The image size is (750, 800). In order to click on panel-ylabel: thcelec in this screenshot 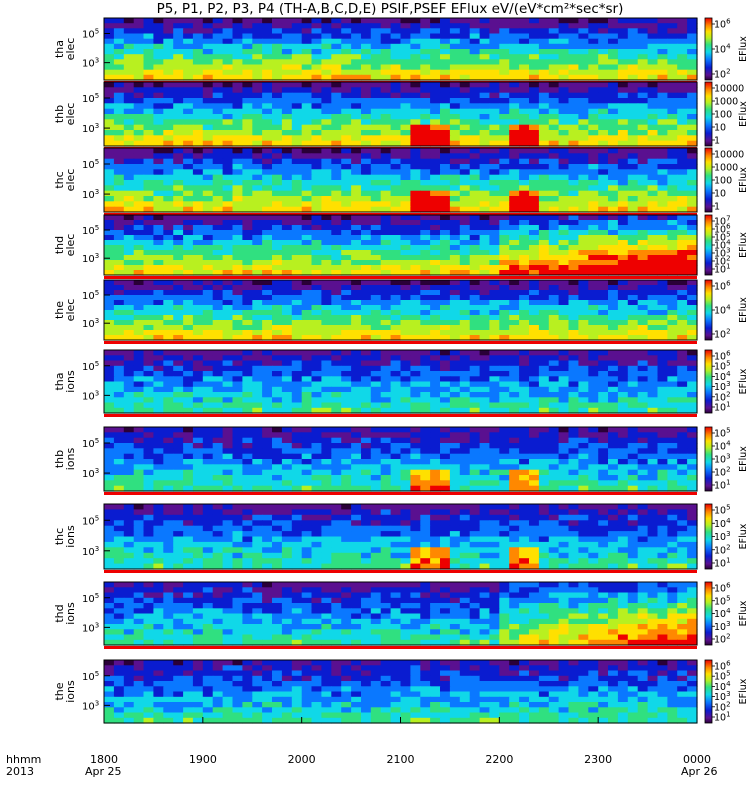, I will do `click(65, 180)`.